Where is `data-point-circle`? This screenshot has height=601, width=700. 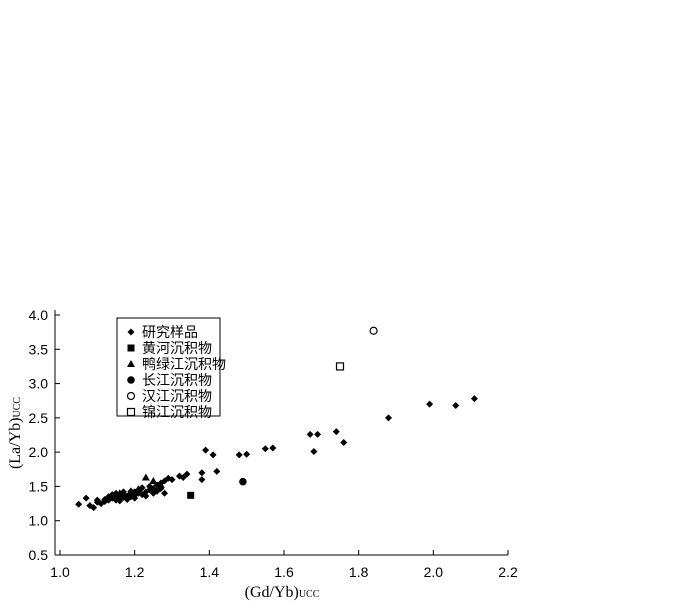
data-point-circle is located at coordinates (243, 481).